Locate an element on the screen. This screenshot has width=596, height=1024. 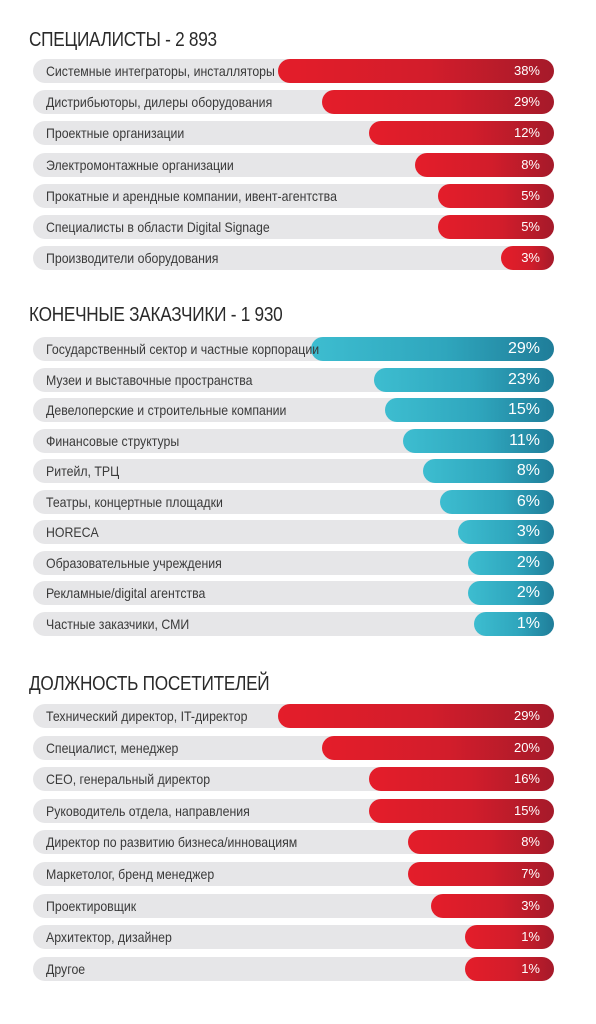
bar-row: Технический директор, IT-директор 29% is located at coordinates (293, 716).